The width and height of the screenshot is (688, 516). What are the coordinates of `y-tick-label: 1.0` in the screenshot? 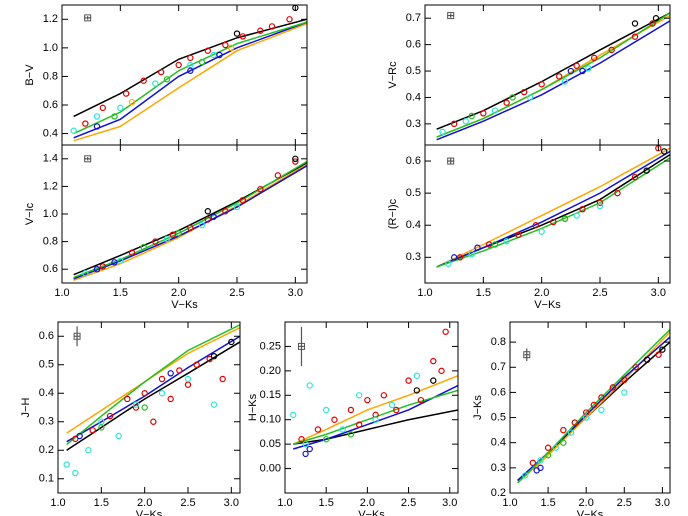 It's located at (50, 48).